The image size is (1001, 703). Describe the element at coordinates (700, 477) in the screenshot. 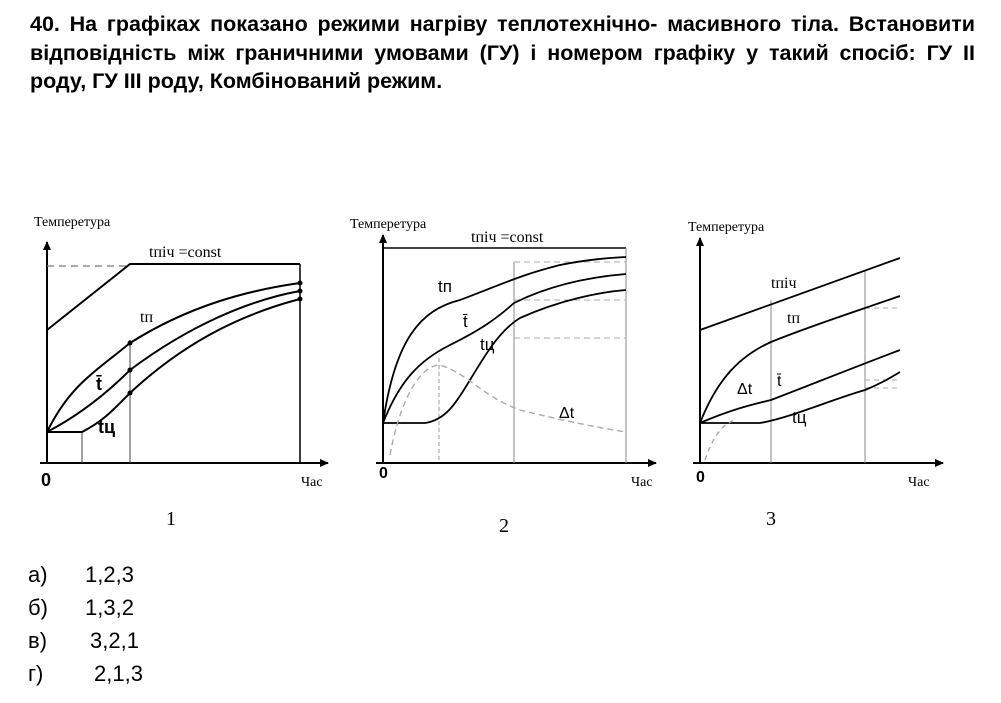

I see `graph-3-origin-label: 0` at that location.